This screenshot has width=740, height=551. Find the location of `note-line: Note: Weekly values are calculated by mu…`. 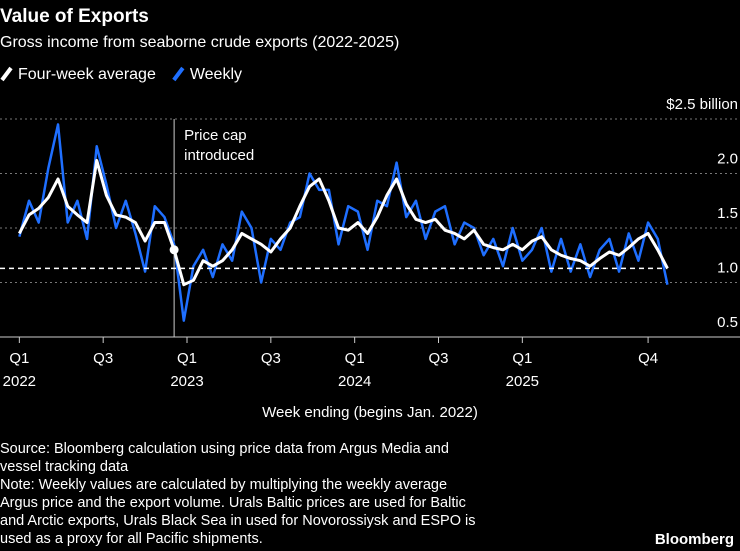

note-line: Note: Weekly values are calculated by mu… is located at coordinates (223, 485).